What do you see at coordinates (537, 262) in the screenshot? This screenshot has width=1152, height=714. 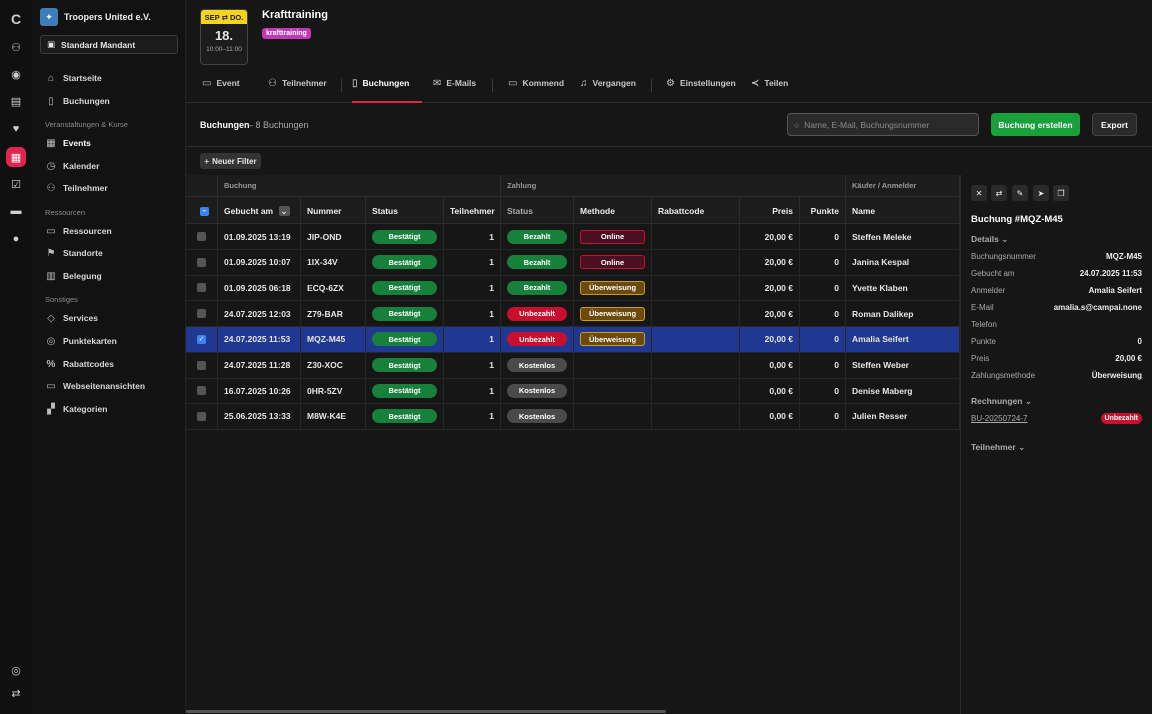 I see `cell-pay: Bezahlt` at bounding box center [537, 262].